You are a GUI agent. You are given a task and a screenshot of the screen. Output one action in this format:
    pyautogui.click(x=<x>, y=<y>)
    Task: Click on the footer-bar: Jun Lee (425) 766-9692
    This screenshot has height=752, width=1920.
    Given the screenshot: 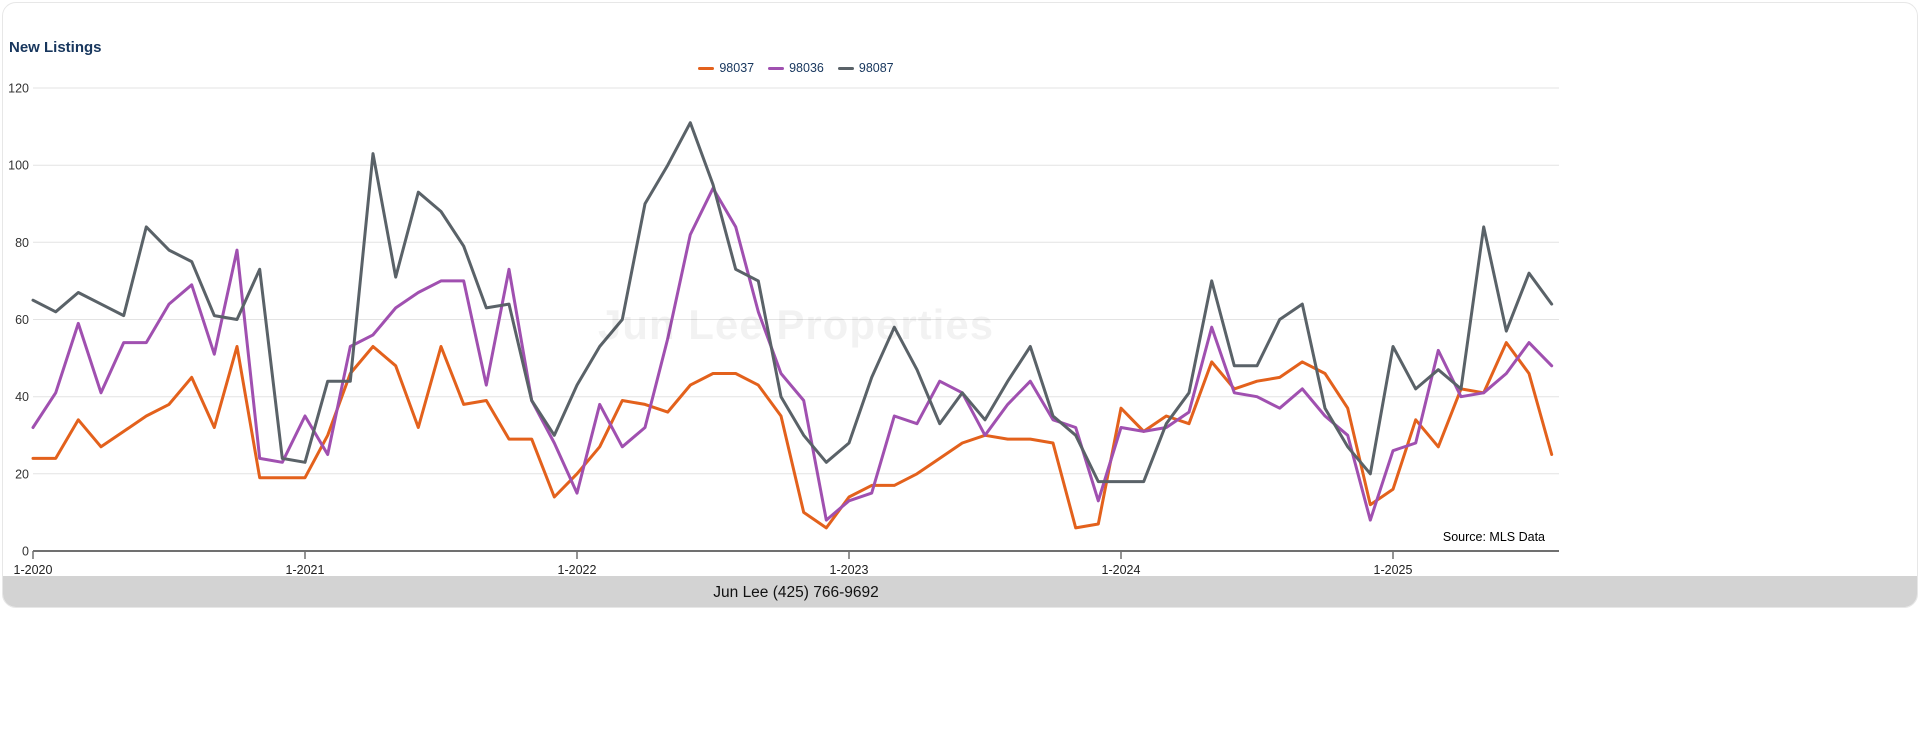 What is the action you would take?
    pyautogui.click(x=960, y=591)
    